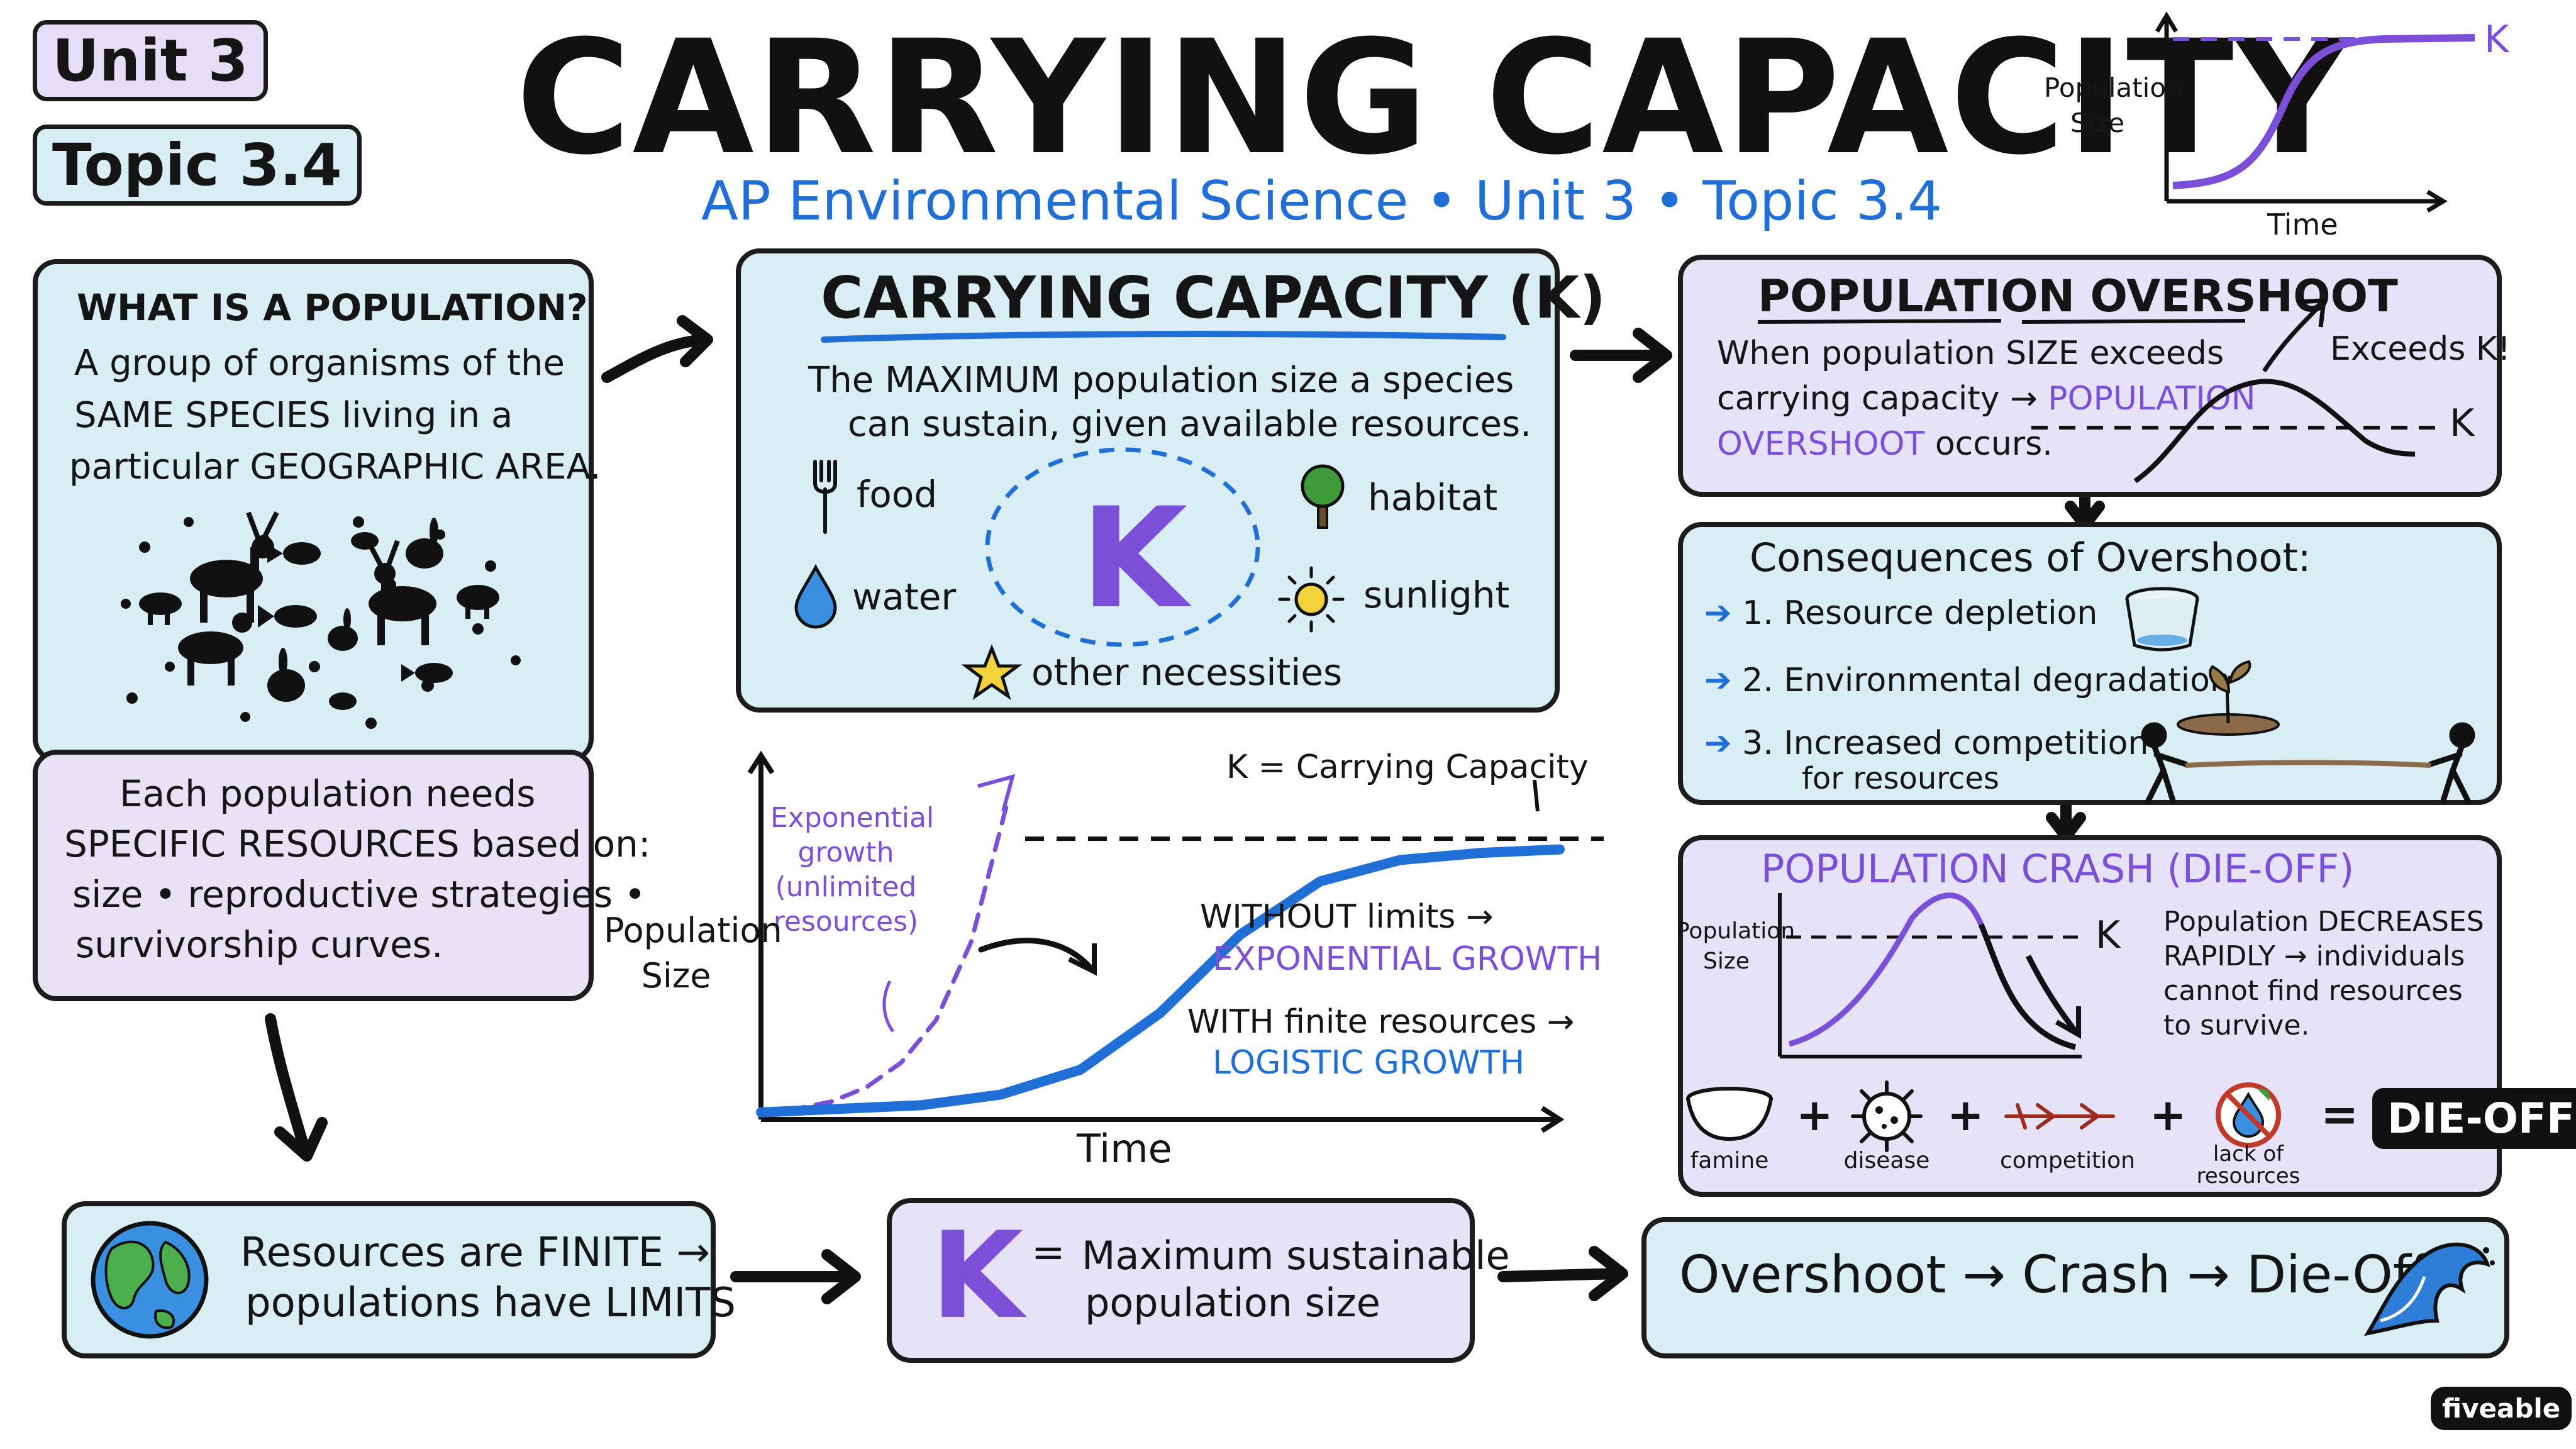  Describe the element at coordinates (693, 930) in the screenshot. I see `growth-ylabel-1: Population` at that location.